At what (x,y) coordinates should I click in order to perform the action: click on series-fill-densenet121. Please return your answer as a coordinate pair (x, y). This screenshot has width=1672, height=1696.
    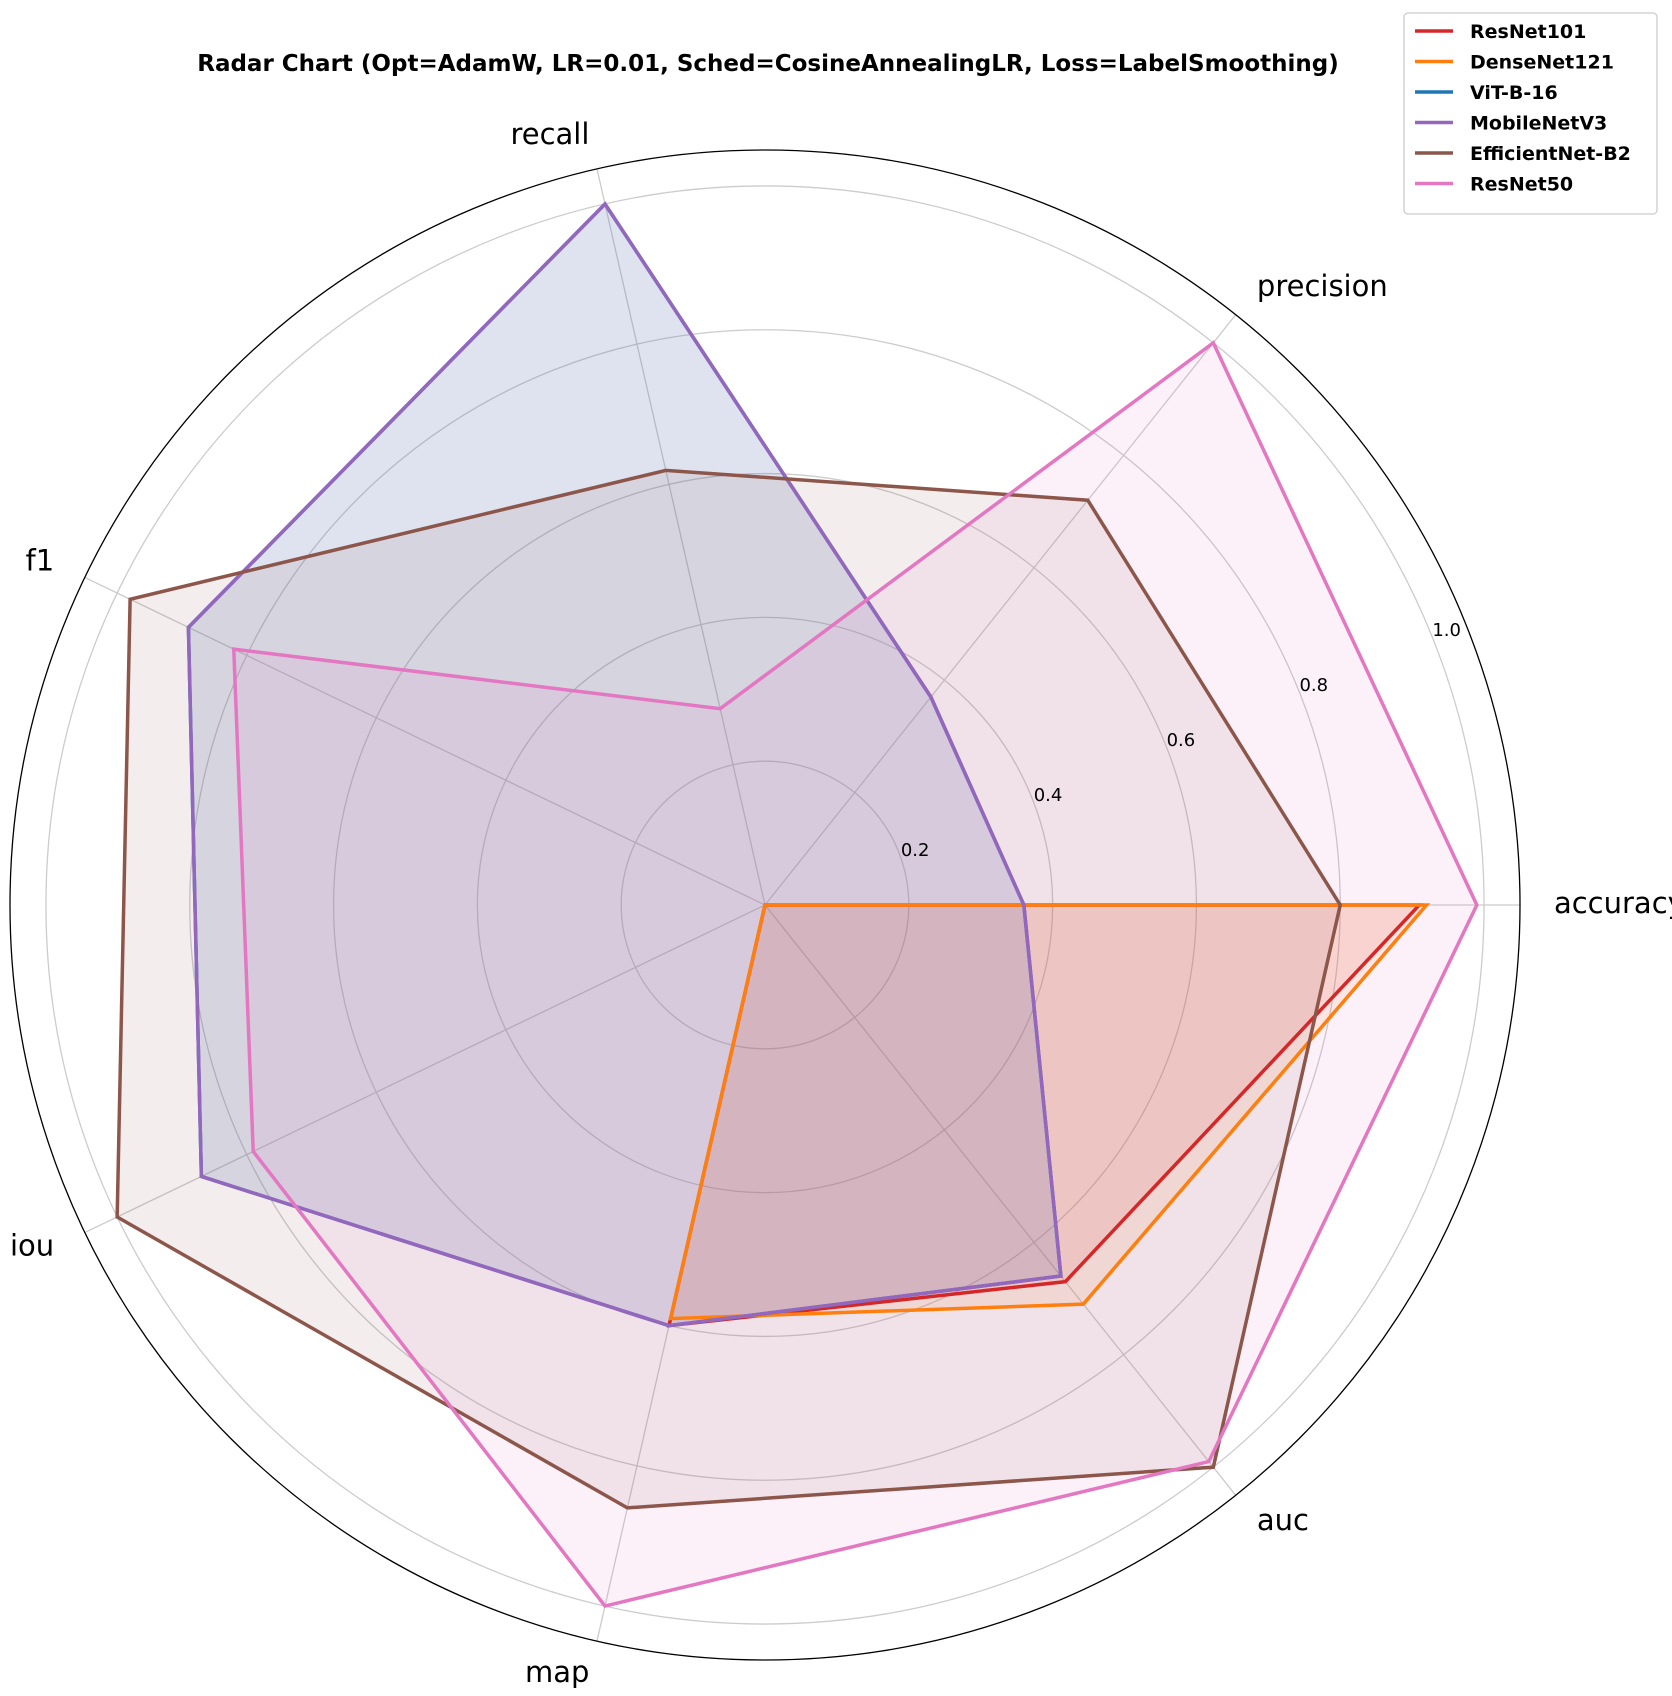
    Looking at the image, I should click on (1048, 1112).